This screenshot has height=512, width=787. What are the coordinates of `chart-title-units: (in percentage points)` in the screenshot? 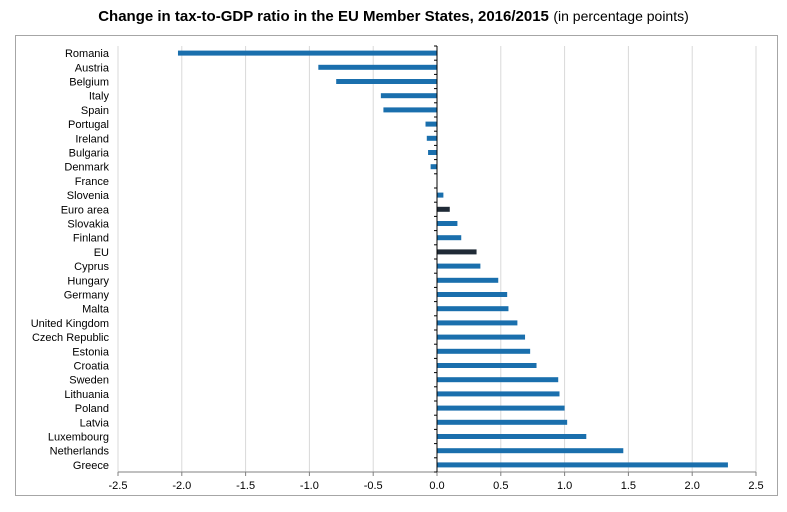 It's located at (621, 16).